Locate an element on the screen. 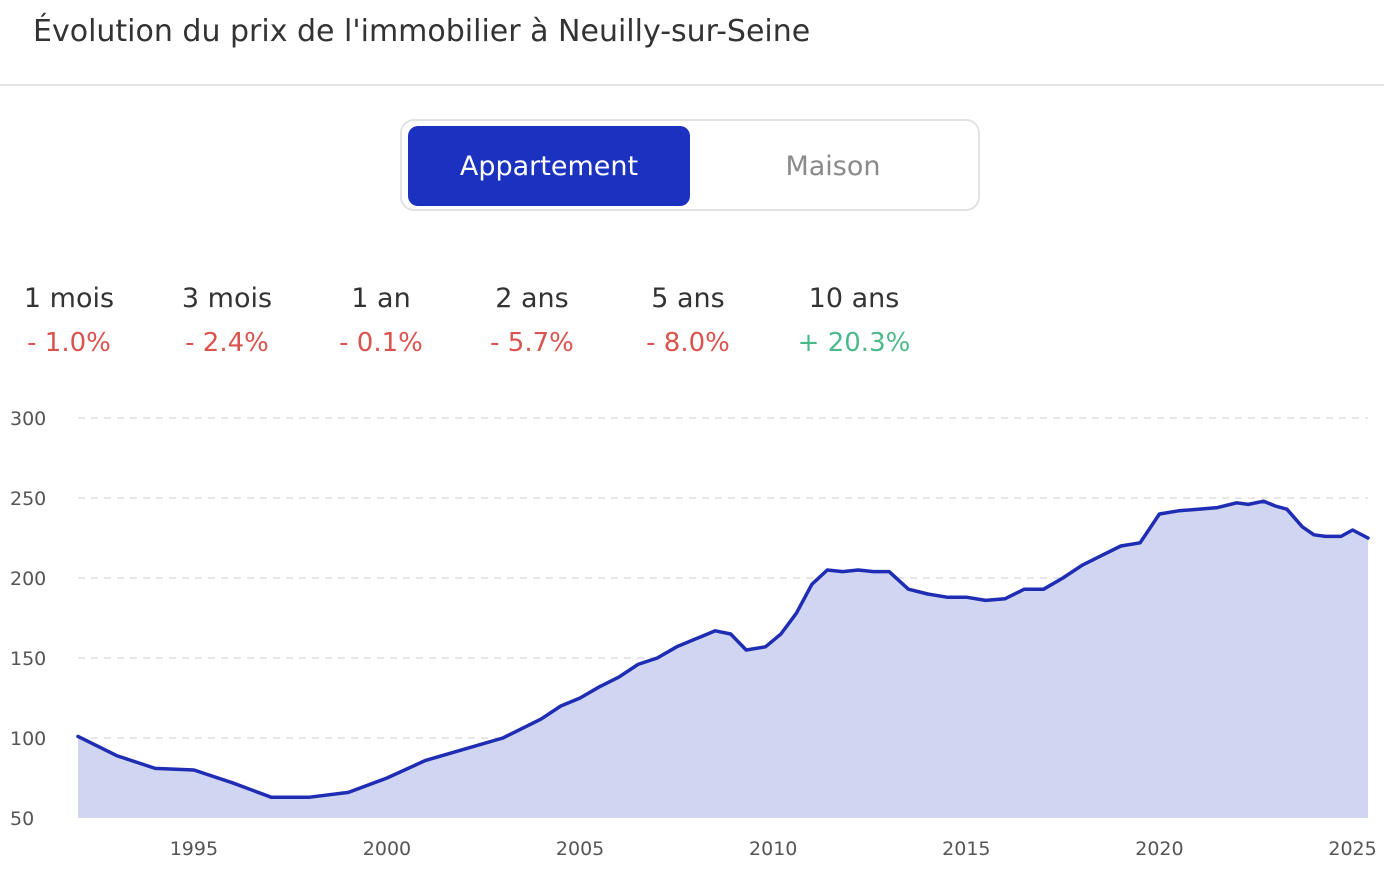  stat-1-an: 1 an - 0.1% is located at coordinates (381, 321).